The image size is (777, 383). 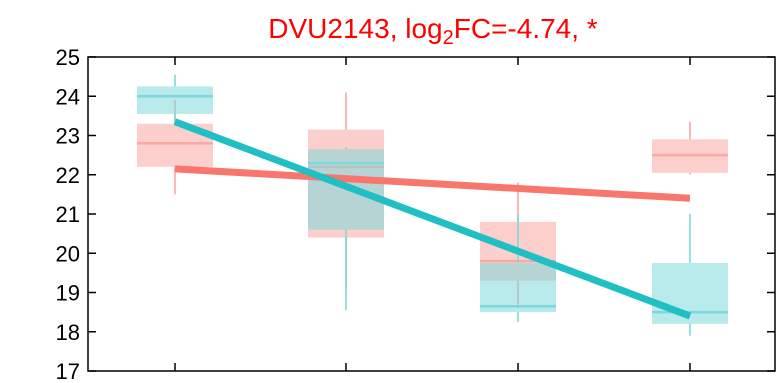 I want to click on y-tick-label: 21, so click(x=68, y=214).